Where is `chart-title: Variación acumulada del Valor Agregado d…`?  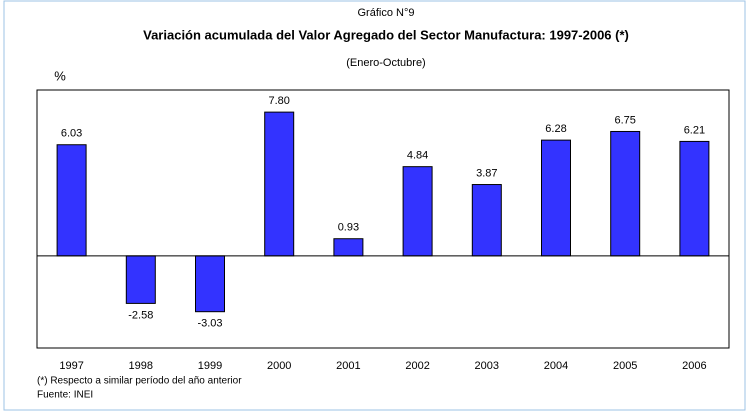
chart-title: Variación acumulada del Valor Agregado d… is located at coordinates (386, 34).